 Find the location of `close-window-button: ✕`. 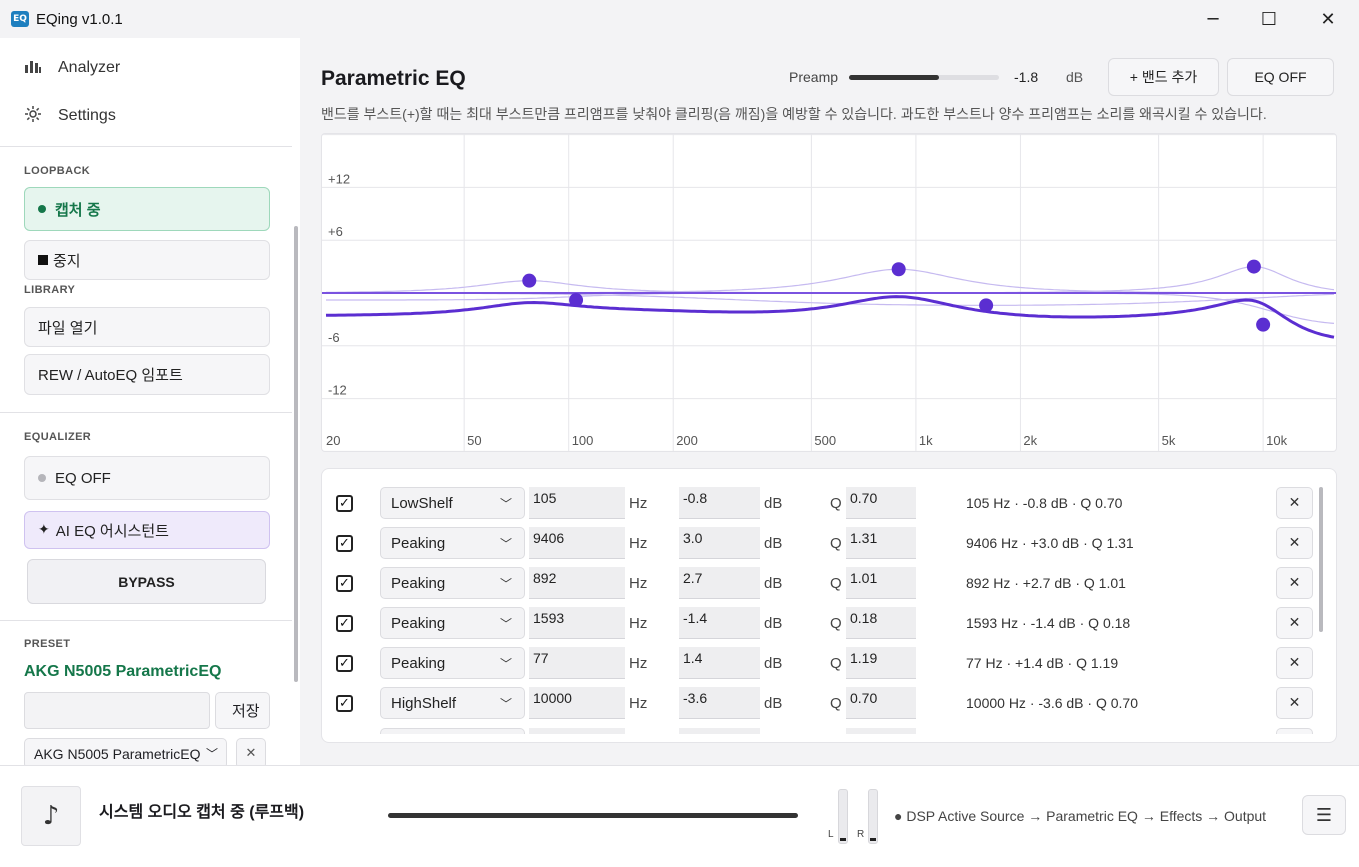

close-window-button: ✕ is located at coordinates (1328, 19).